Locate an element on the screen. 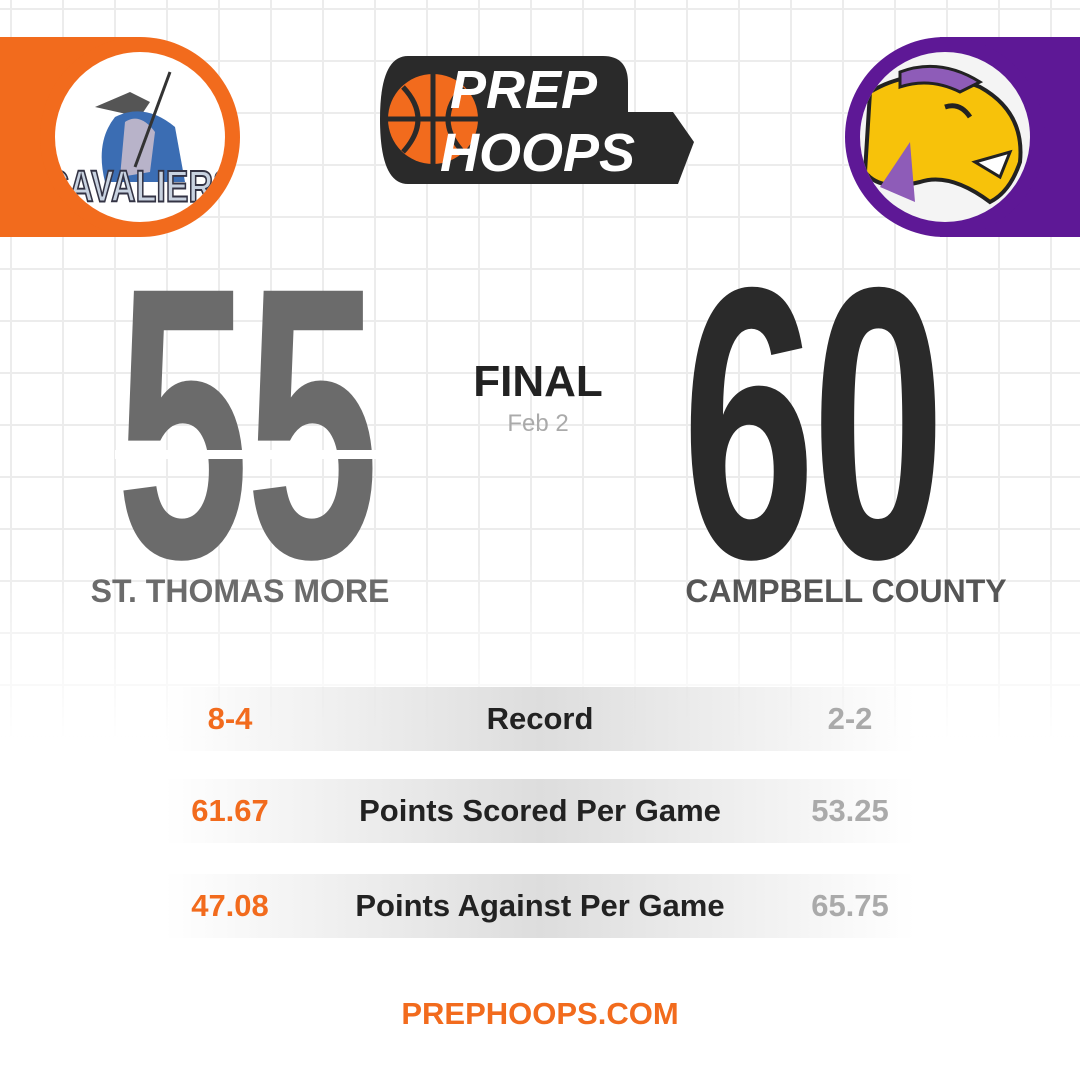 The height and width of the screenshot is (1080, 1080). stat-label: Points Against Per Game is located at coordinates (540, 905).